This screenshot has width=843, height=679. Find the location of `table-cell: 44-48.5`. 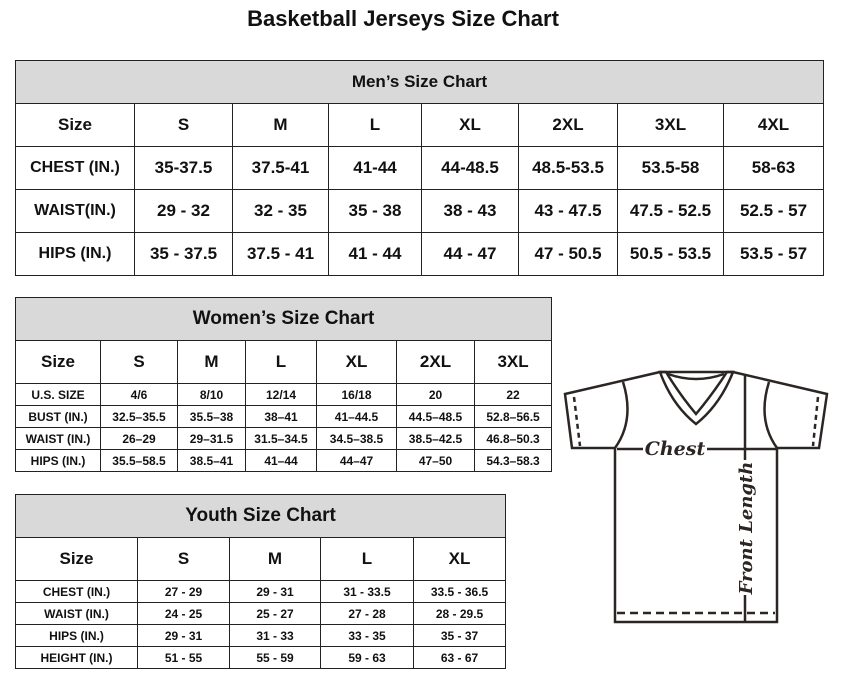

table-cell: 44-48.5 is located at coordinates (470, 168).